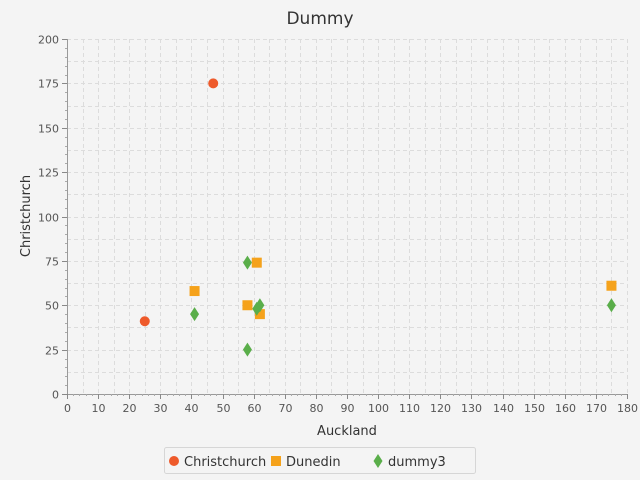  I want to click on x-tick-label: 180, so click(627, 408).